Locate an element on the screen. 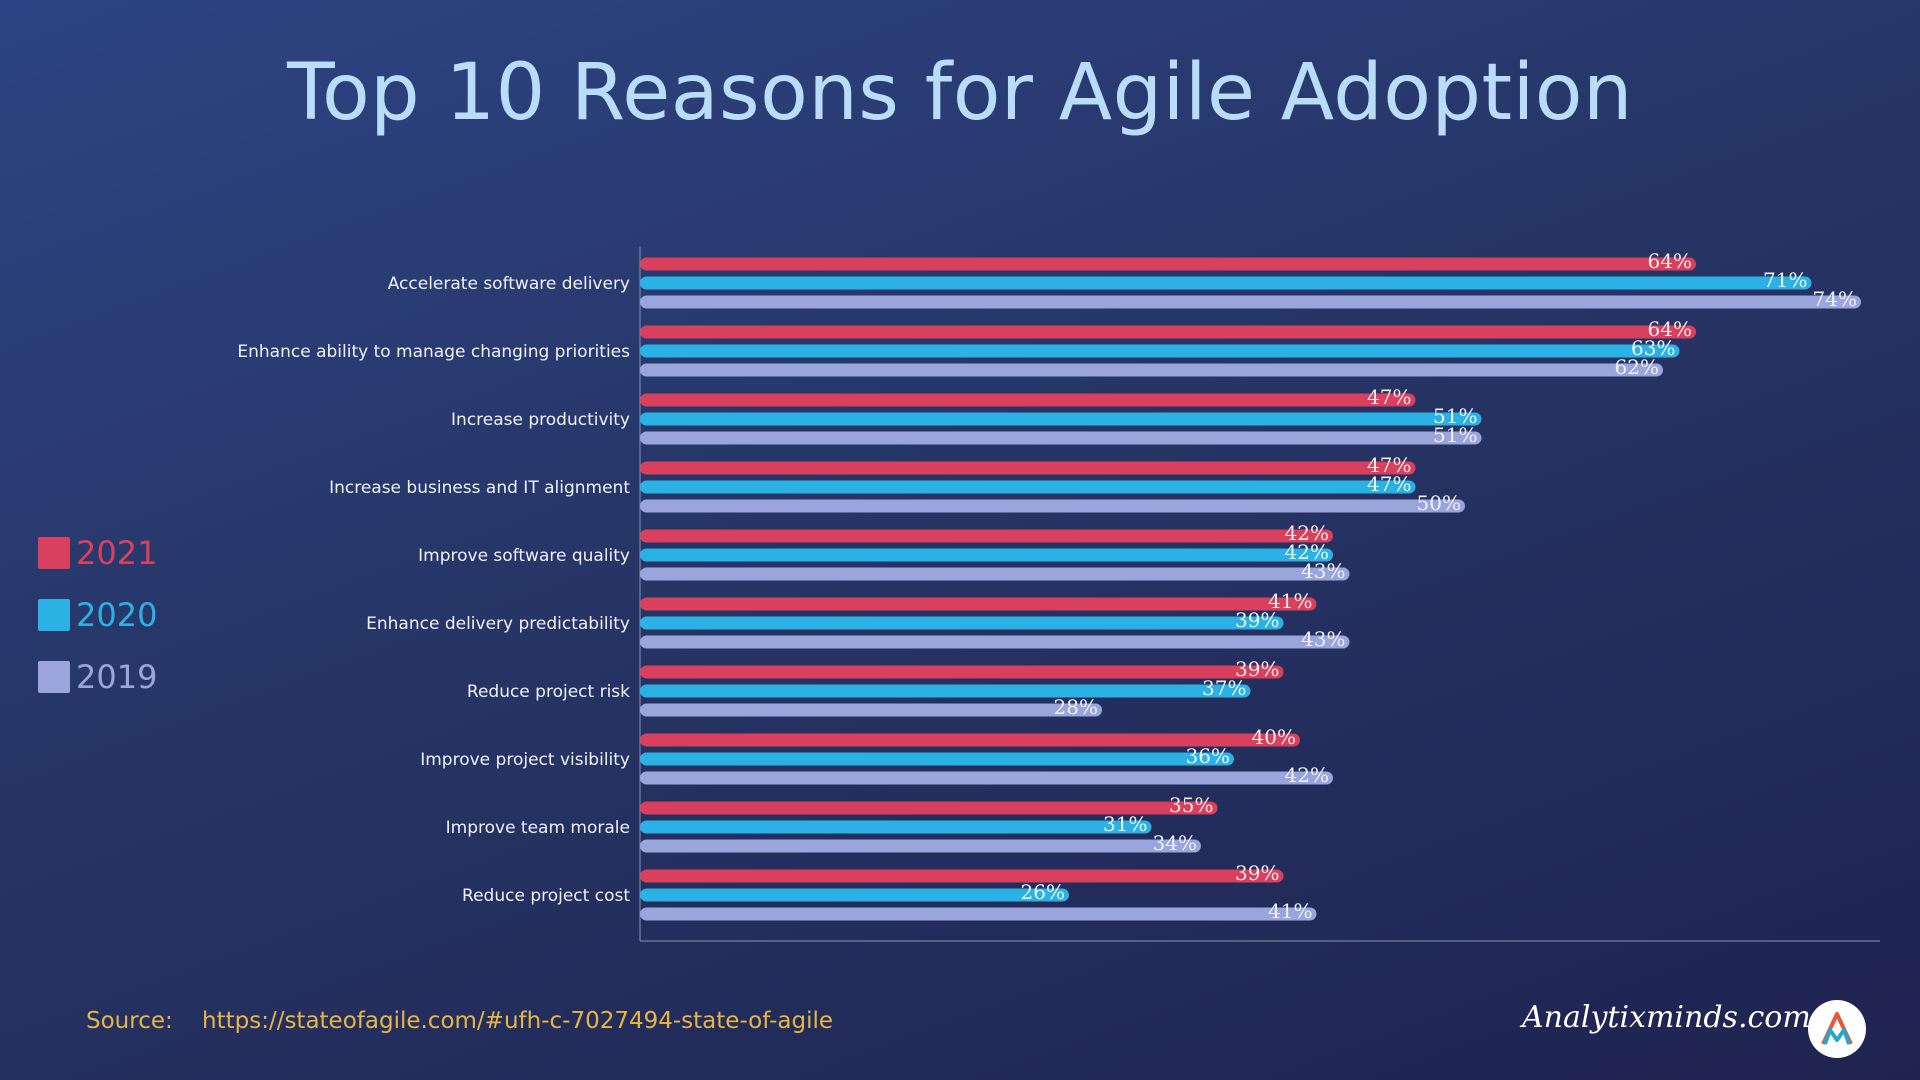  data-label-2020: 63% is located at coordinates (1653, 348).